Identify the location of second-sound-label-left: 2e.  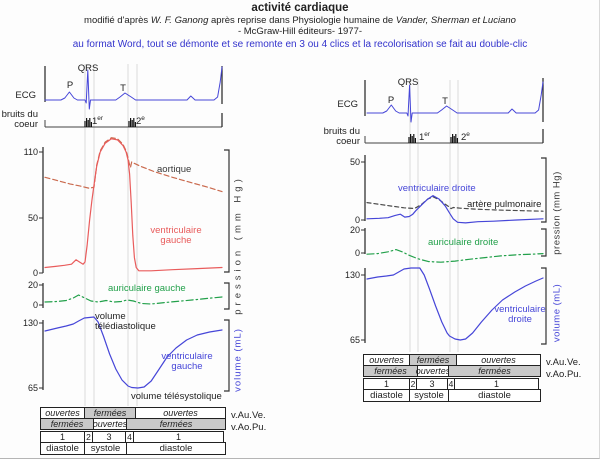
(140, 121).